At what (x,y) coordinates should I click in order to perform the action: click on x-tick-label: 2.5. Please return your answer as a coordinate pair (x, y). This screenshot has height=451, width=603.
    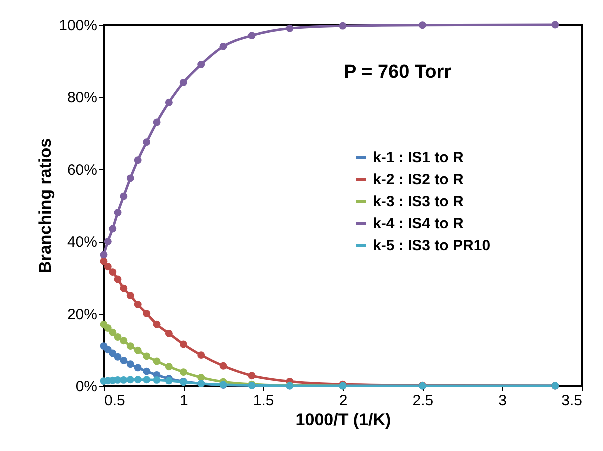
    Looking at the image, I should click on (423, 401).